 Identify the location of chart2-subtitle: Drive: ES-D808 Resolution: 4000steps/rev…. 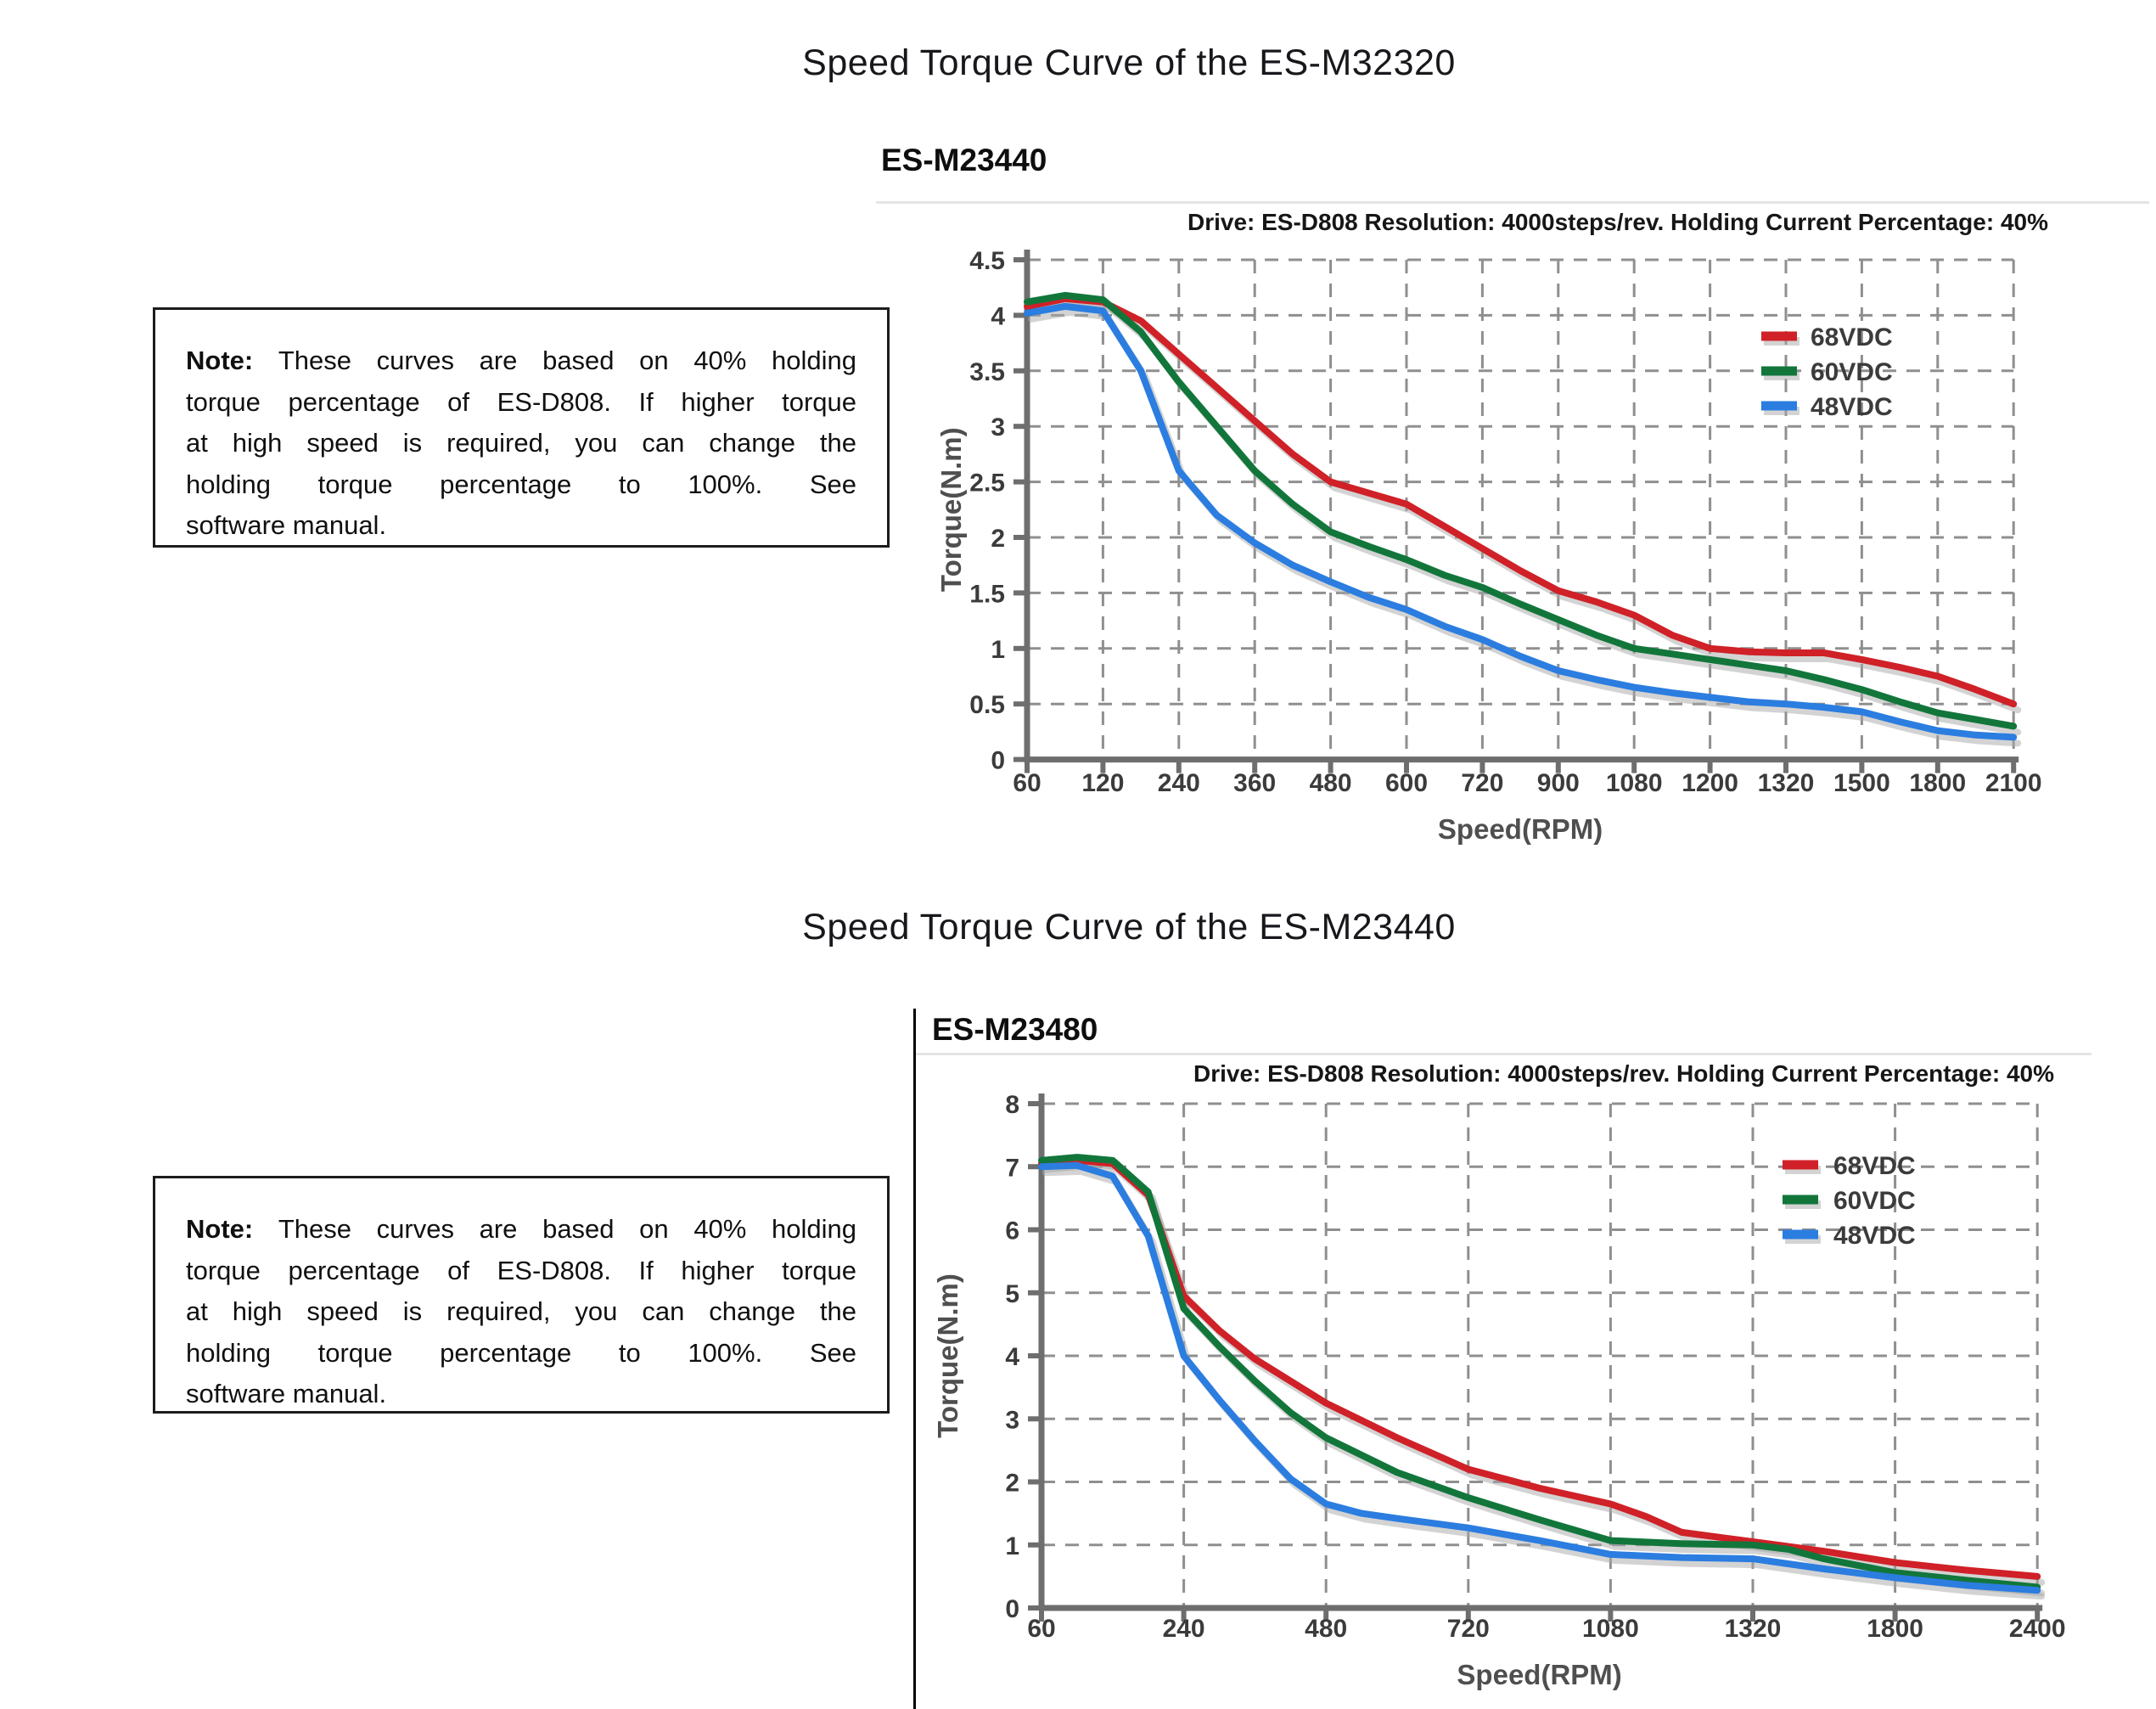
(1623, 1073).